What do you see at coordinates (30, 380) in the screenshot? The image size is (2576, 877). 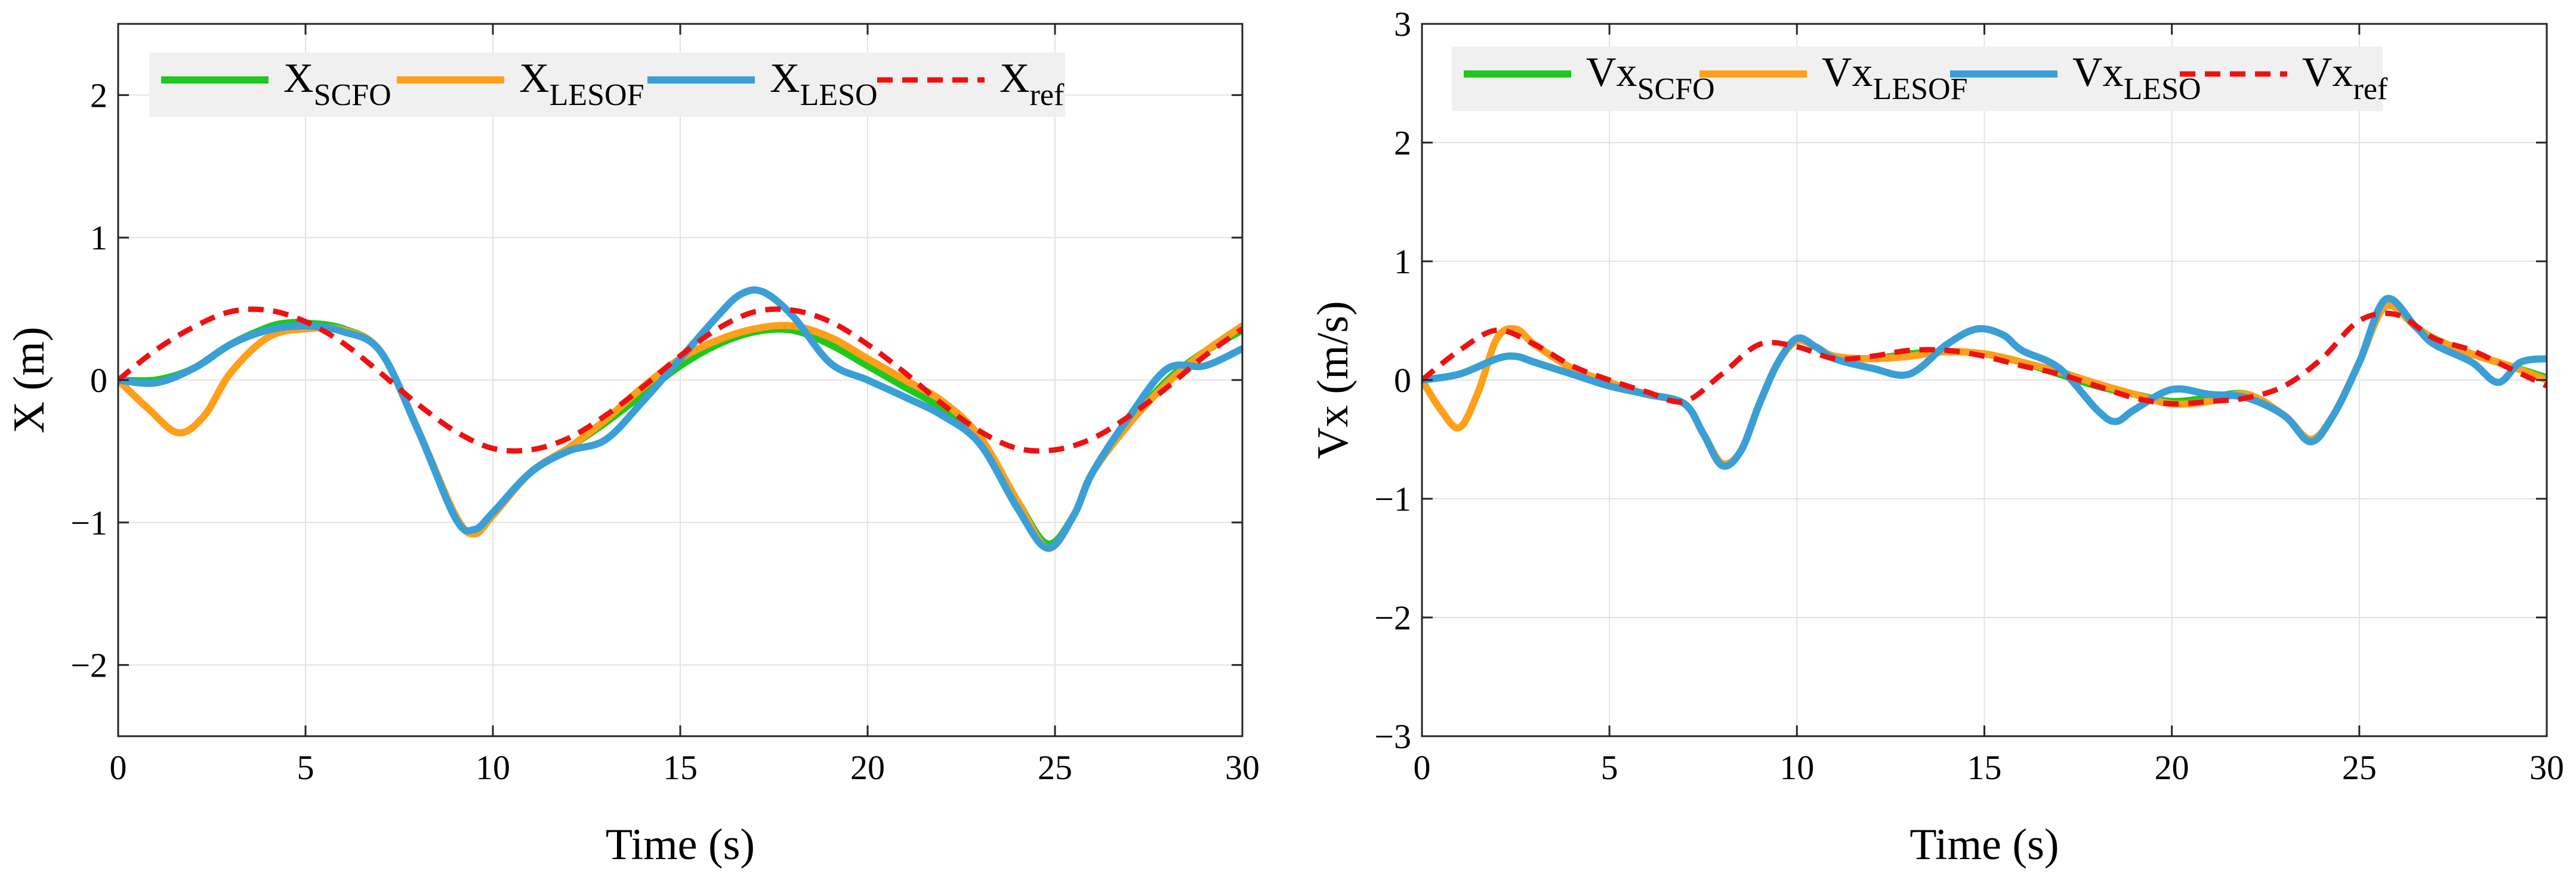 I see `y-axis-title: X (m)` at bounding box center [30, 380].